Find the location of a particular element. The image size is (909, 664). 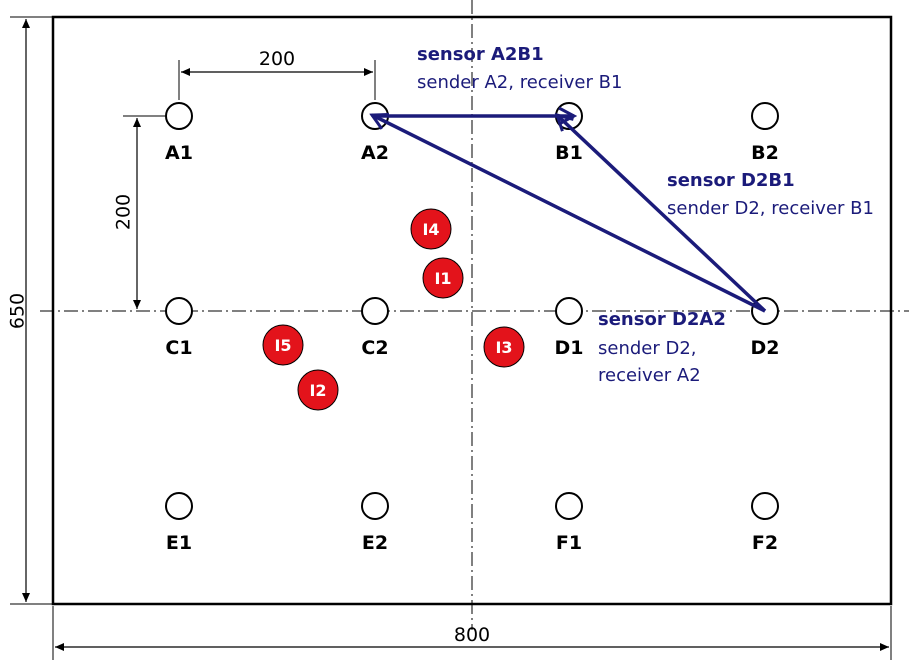

hole-f2 is located at coordinates (765, 506).